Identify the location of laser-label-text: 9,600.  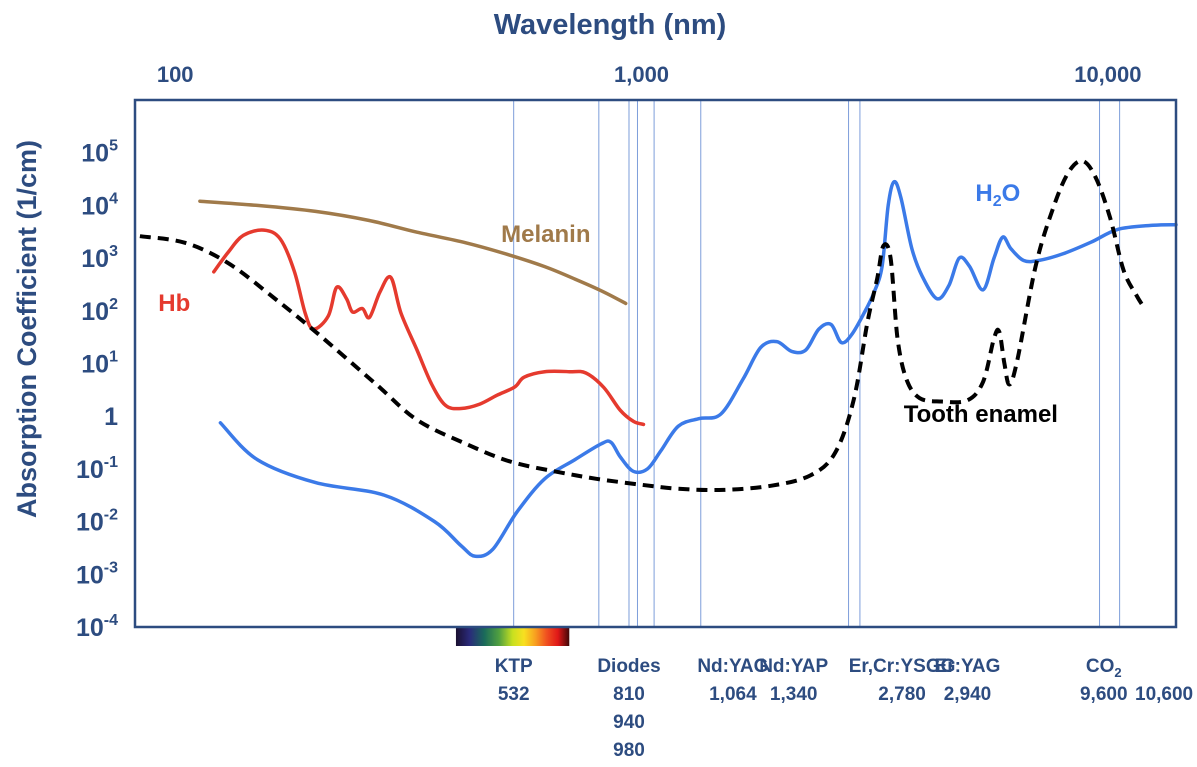
(1104, 694).